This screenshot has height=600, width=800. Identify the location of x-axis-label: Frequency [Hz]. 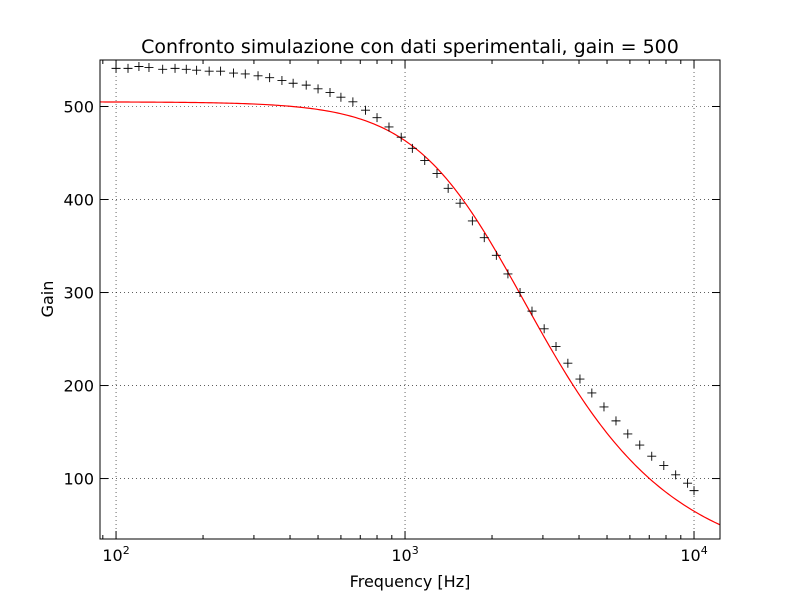
(410, 581).